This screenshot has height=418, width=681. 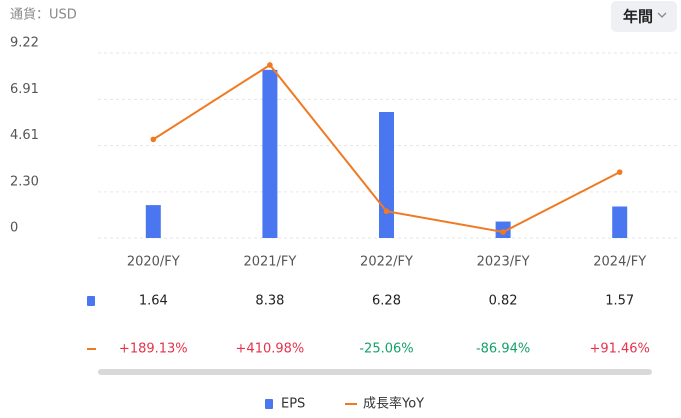 What do you see at coordinates (662, 15) in the screenshot?
I see `chevron` at bounding box center [662, 15].